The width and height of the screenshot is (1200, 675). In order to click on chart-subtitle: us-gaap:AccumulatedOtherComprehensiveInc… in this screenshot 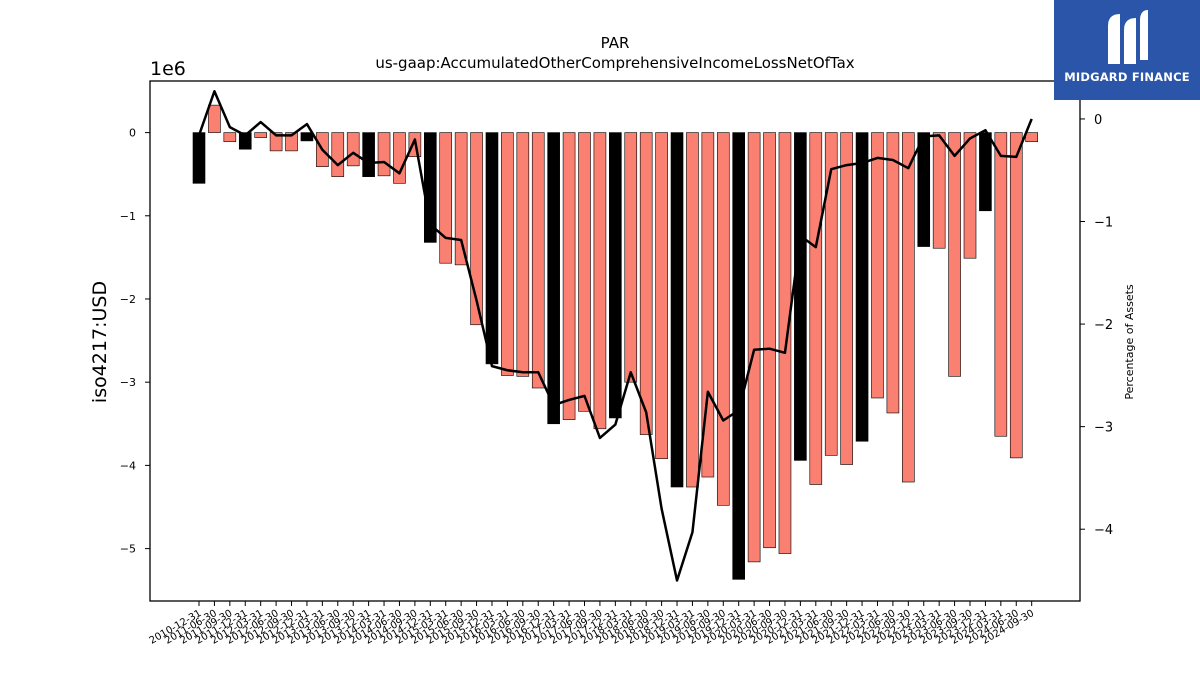, I will do `click(614, 63)`.